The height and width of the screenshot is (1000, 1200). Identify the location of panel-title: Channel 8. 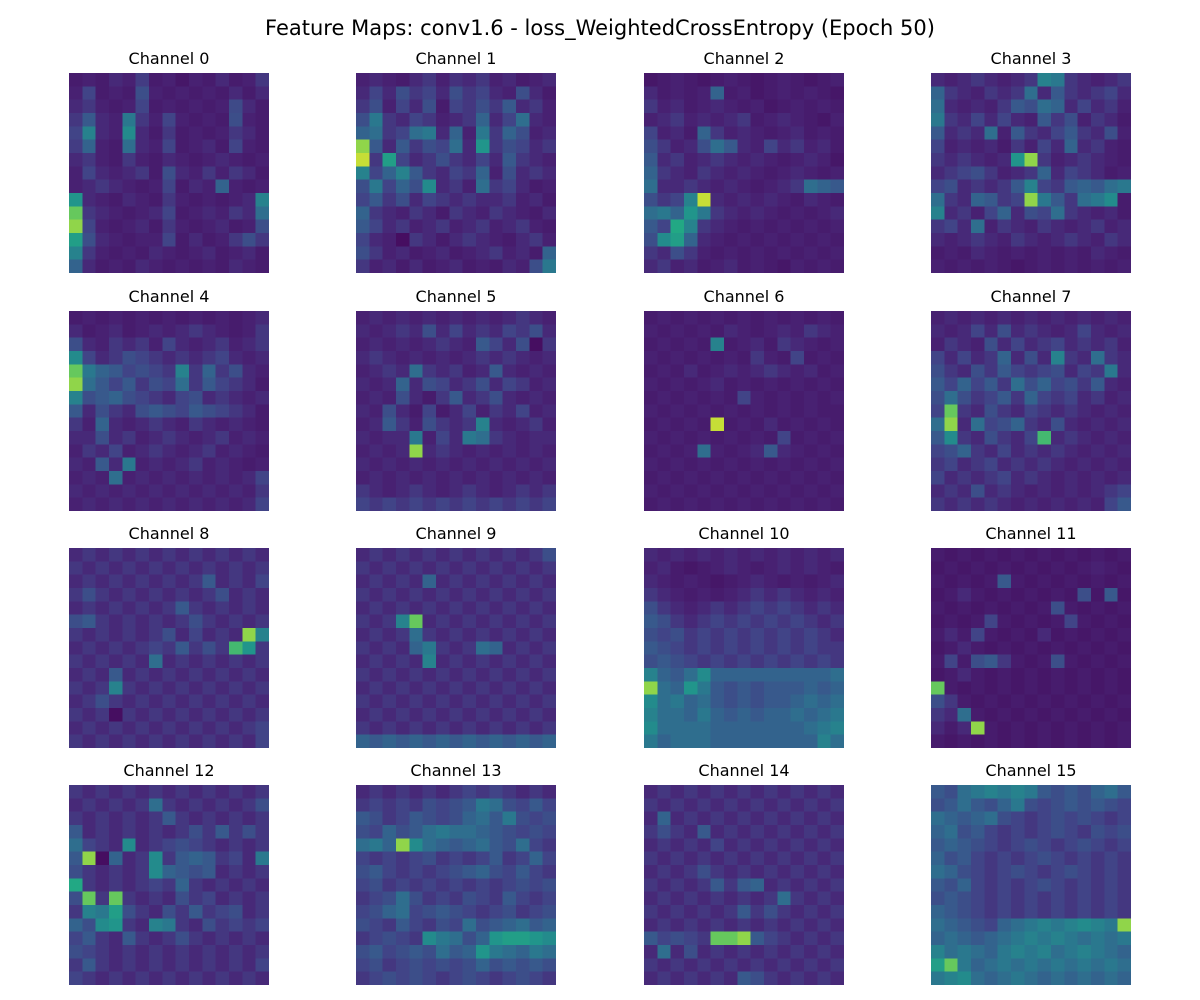
(169, 533).